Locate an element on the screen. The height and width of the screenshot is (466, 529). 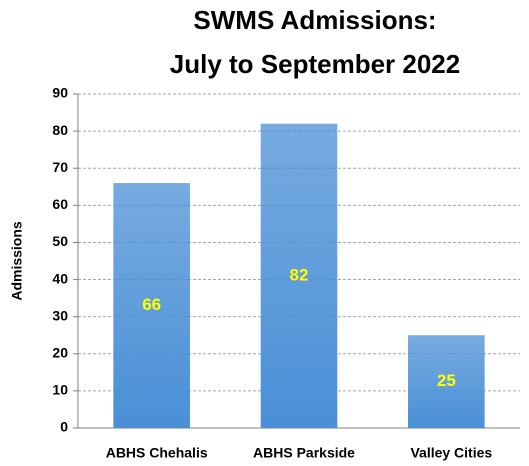
y-tick-label: 20 is located at coordinates (60, 352).